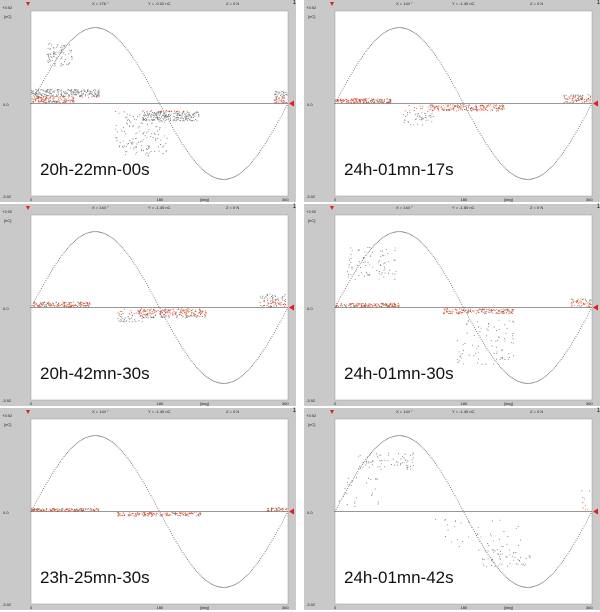  I want to click on pd-plot-svg, so click(160, 99).